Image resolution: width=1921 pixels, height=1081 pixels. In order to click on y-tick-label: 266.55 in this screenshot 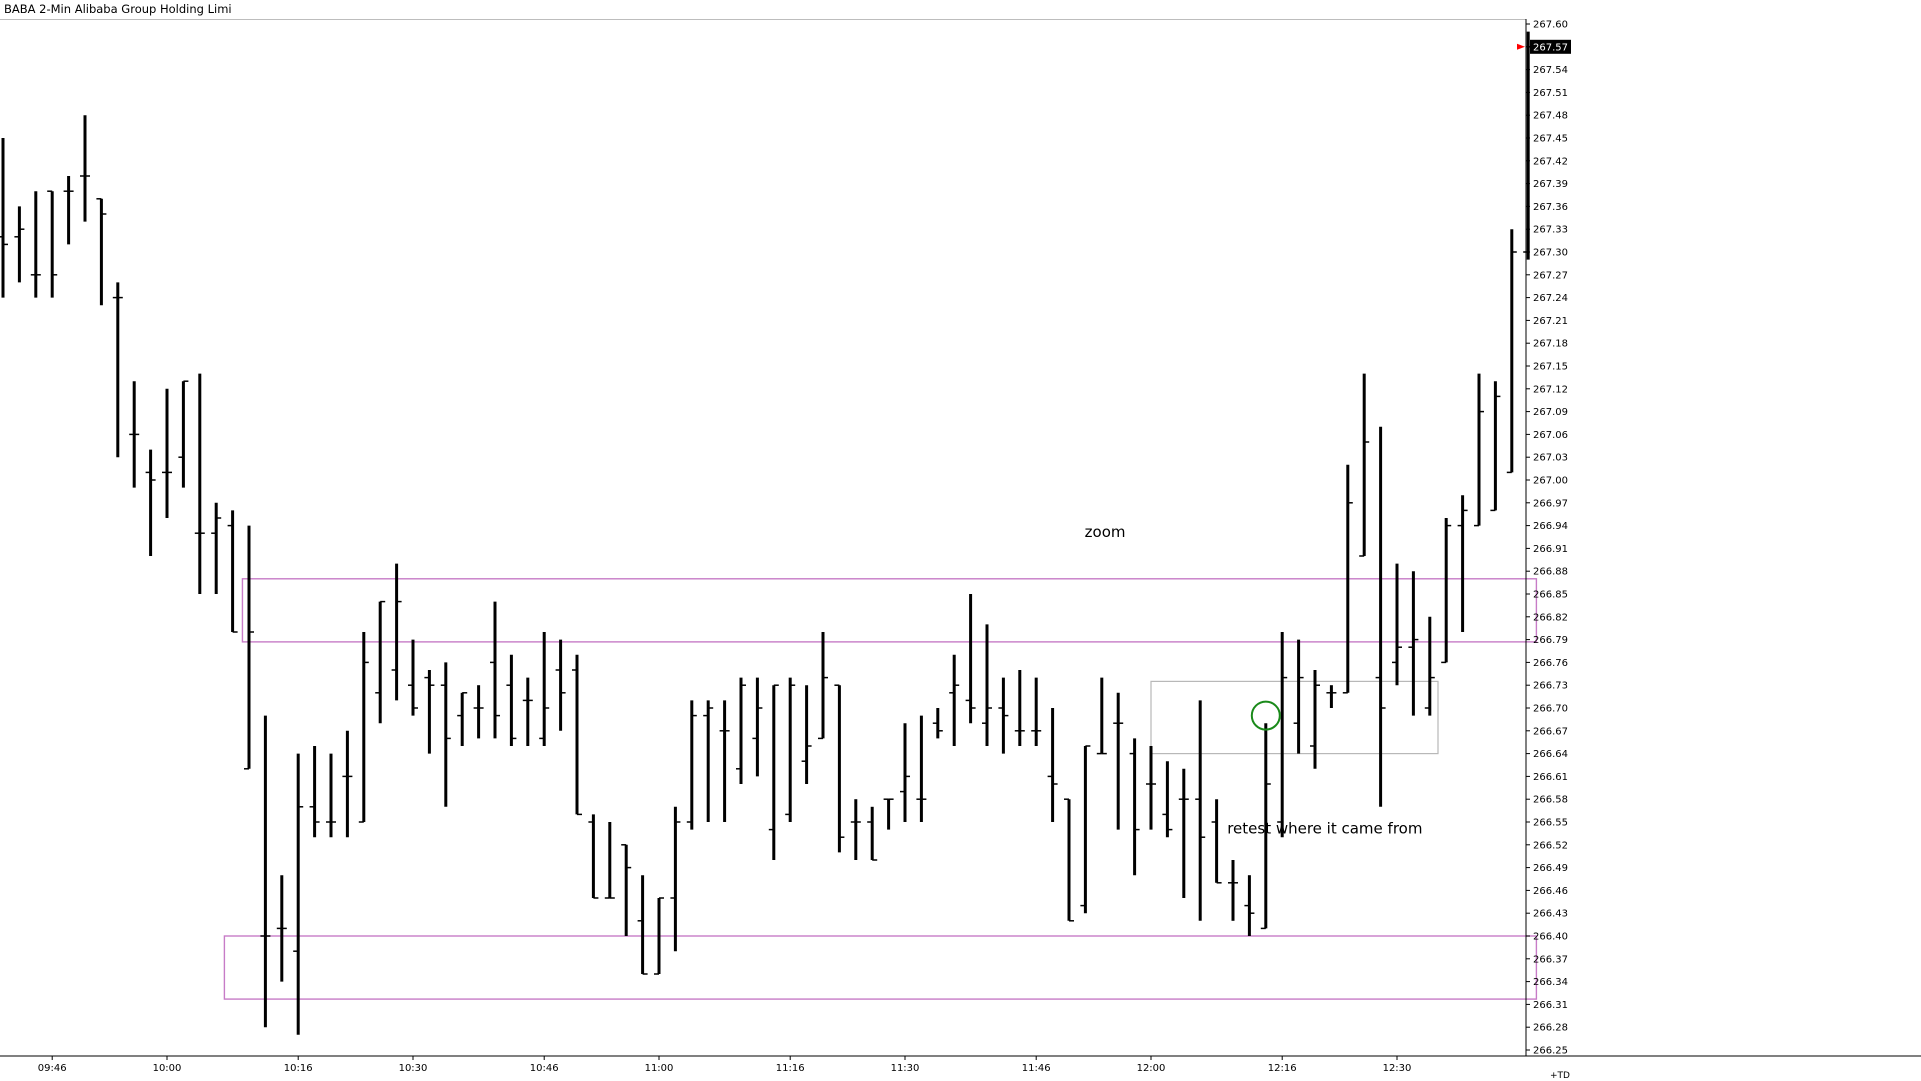, I will do `click(1550, 823)`.